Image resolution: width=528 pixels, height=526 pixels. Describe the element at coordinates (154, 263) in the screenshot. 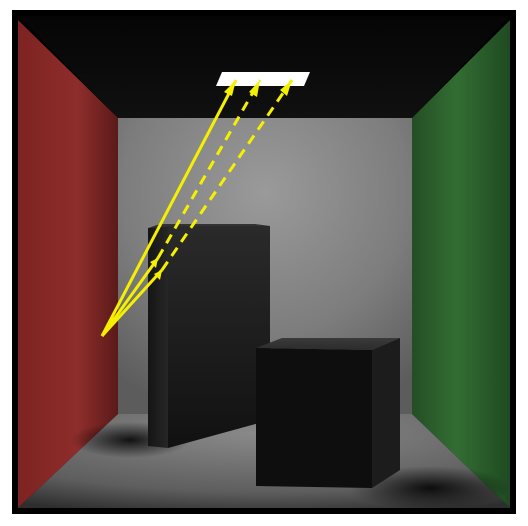

I see `ray-mid-hit-arrowhead` at that location.